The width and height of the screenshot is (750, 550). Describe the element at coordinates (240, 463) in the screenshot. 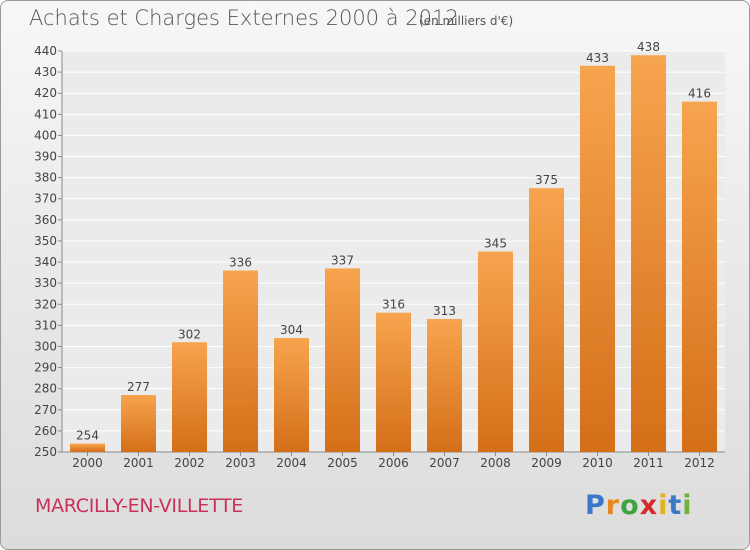

I see `x-tick-label: 2003` at that location.